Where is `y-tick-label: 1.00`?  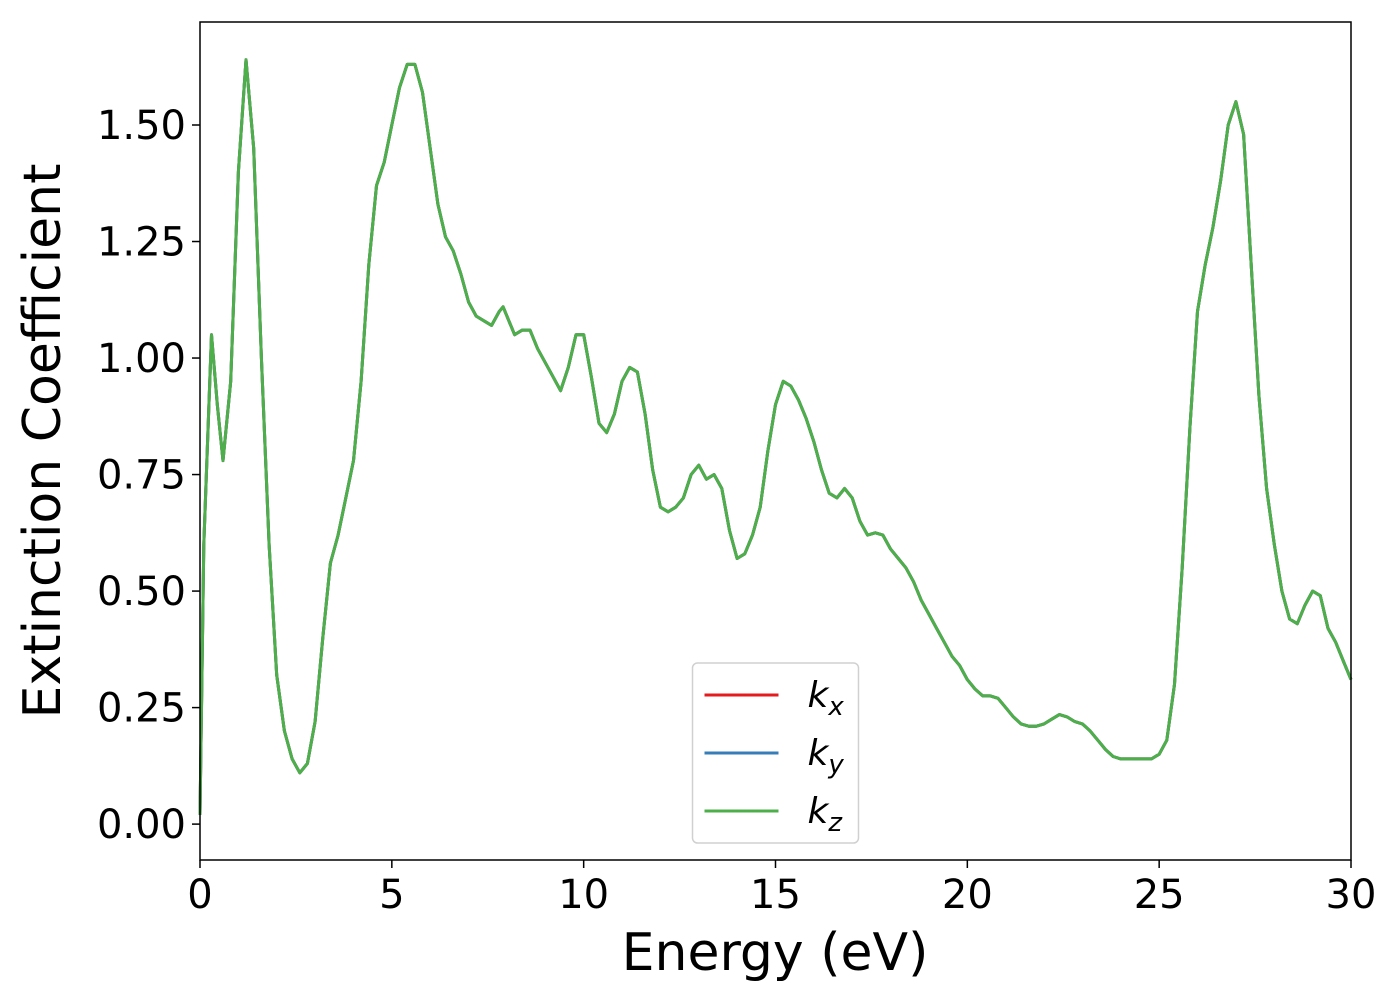 y-tick-label: 1.00 is located at coordinates (141, 359).